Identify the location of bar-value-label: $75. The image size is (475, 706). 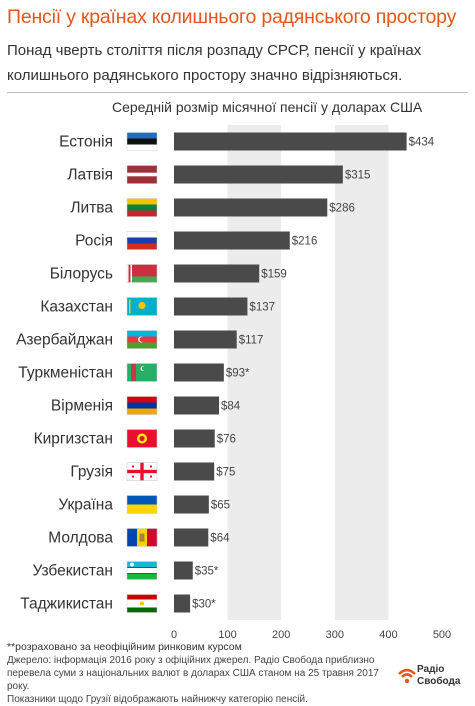
(225, 473).